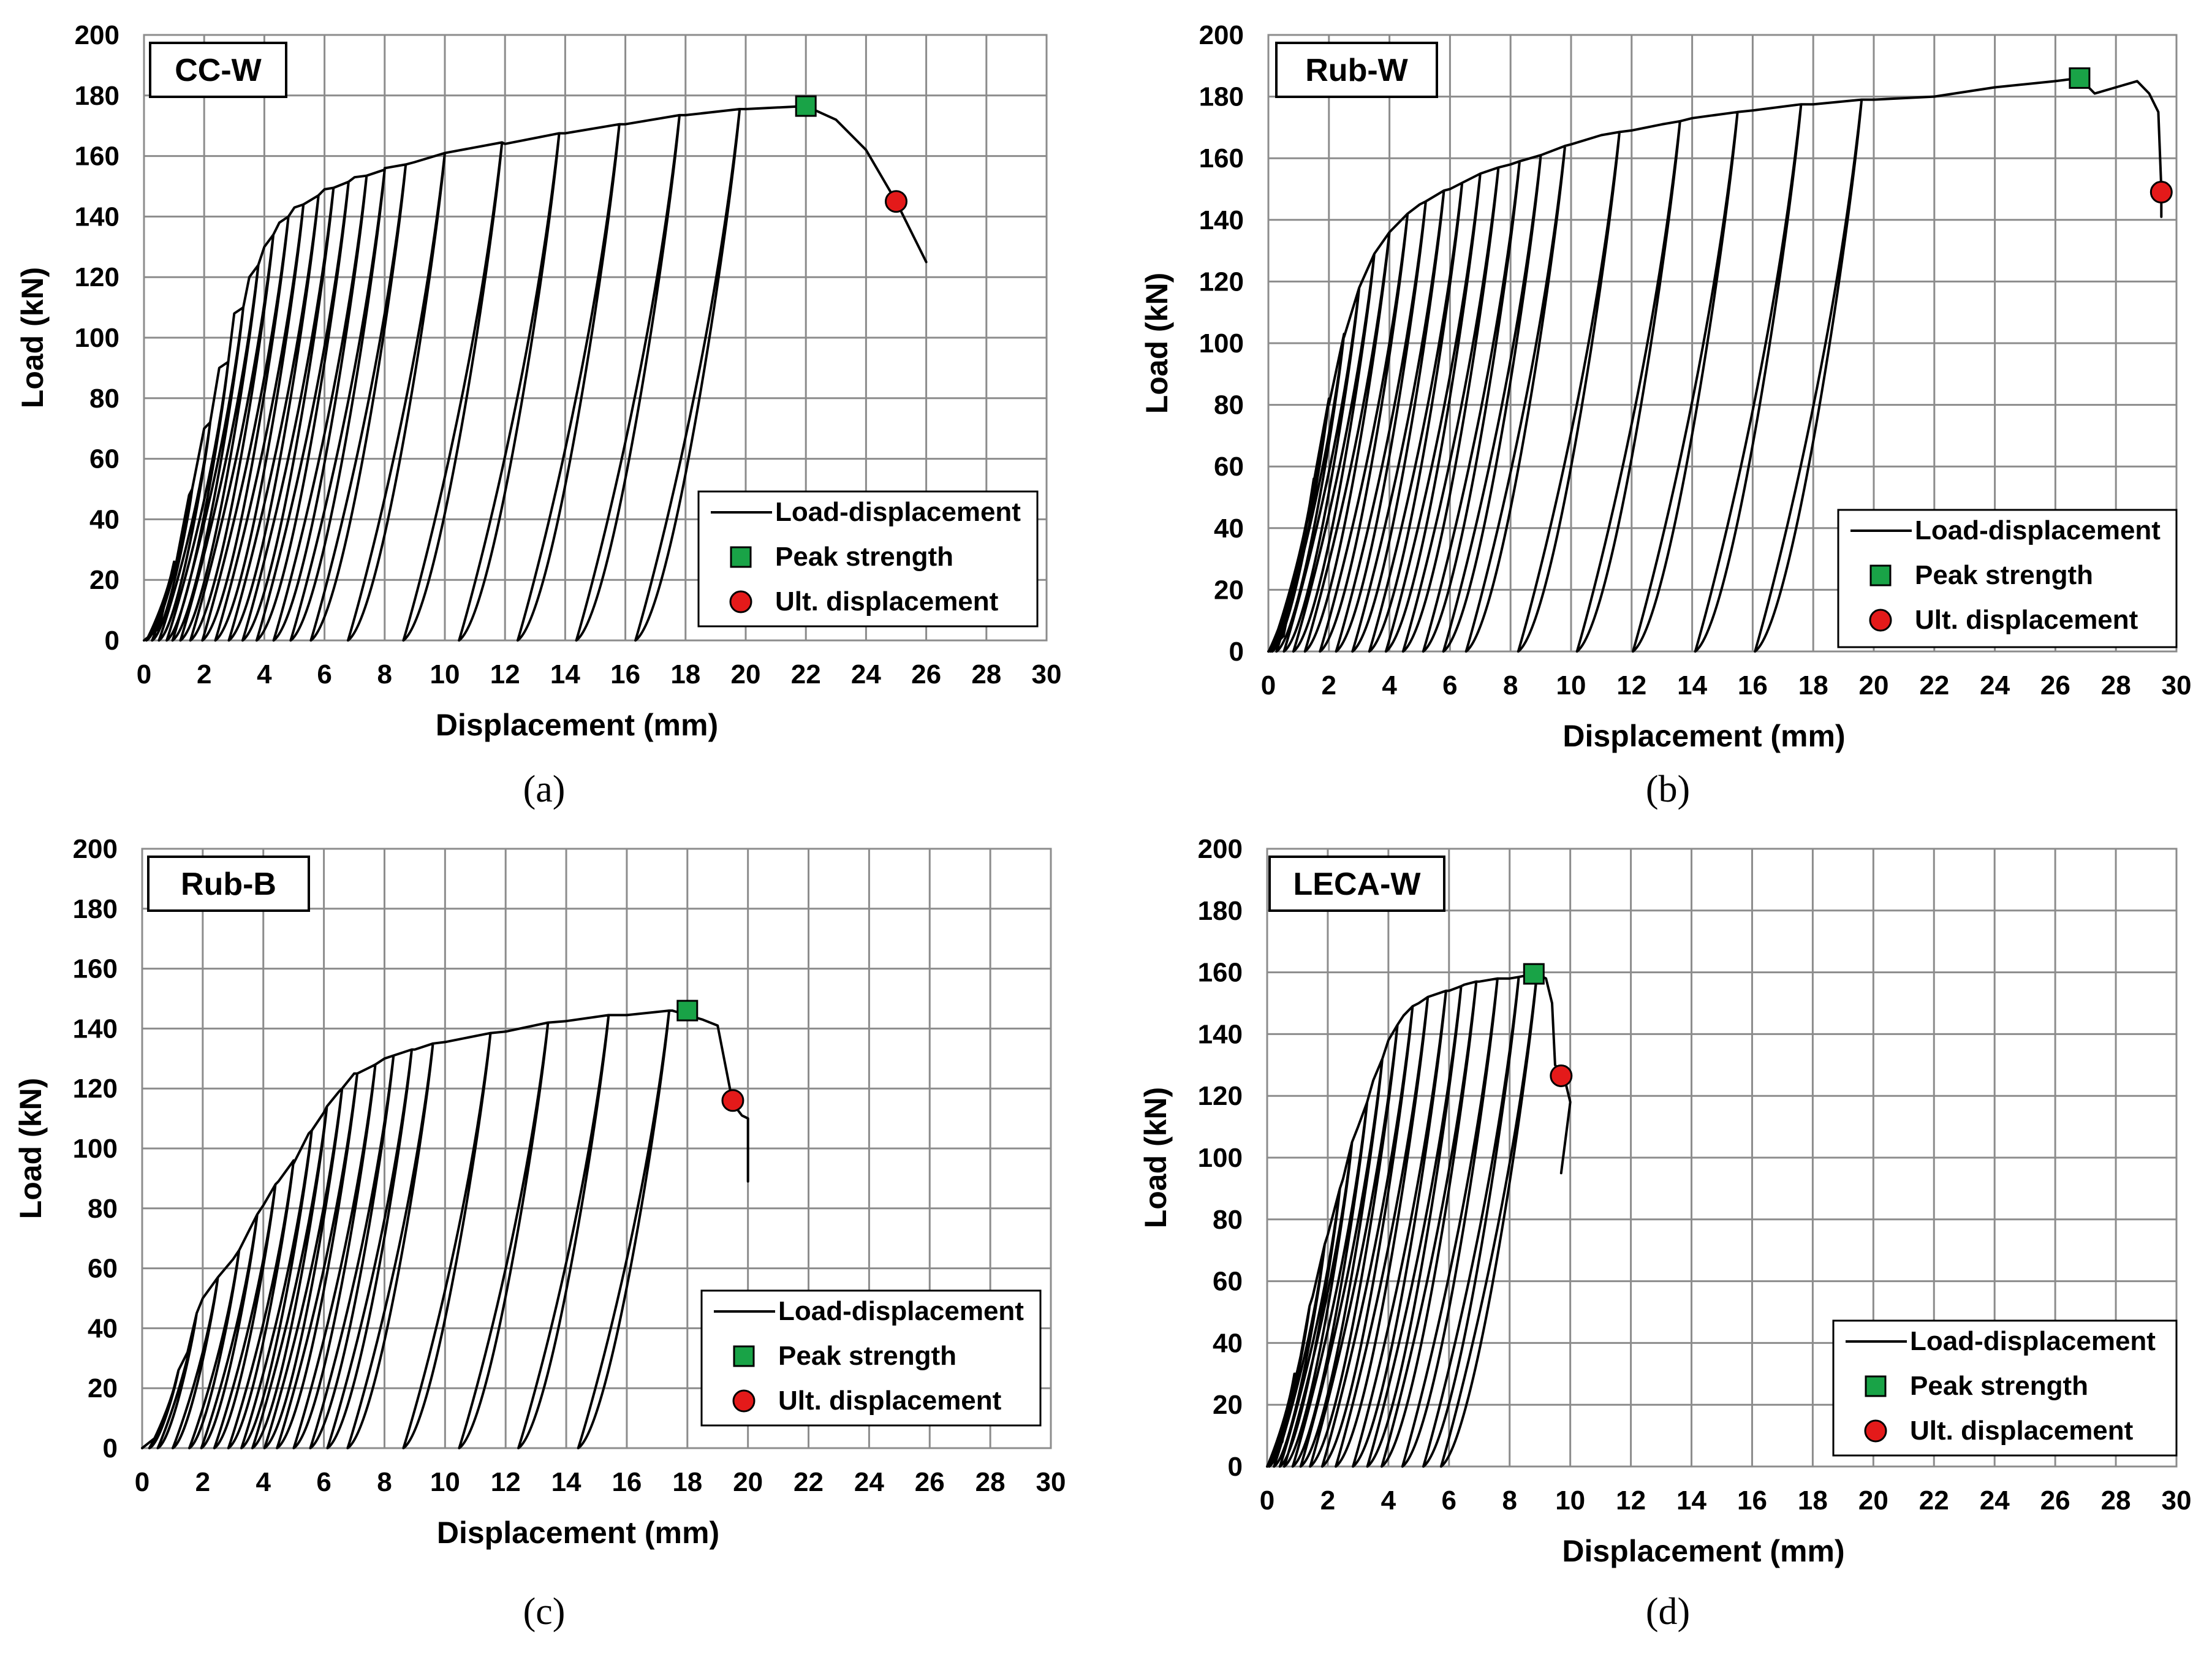  What do you see at coordinates (544, 1612) in the screenshot?
I see `panel-caption: (c)` at bounding box center [544, 1612].